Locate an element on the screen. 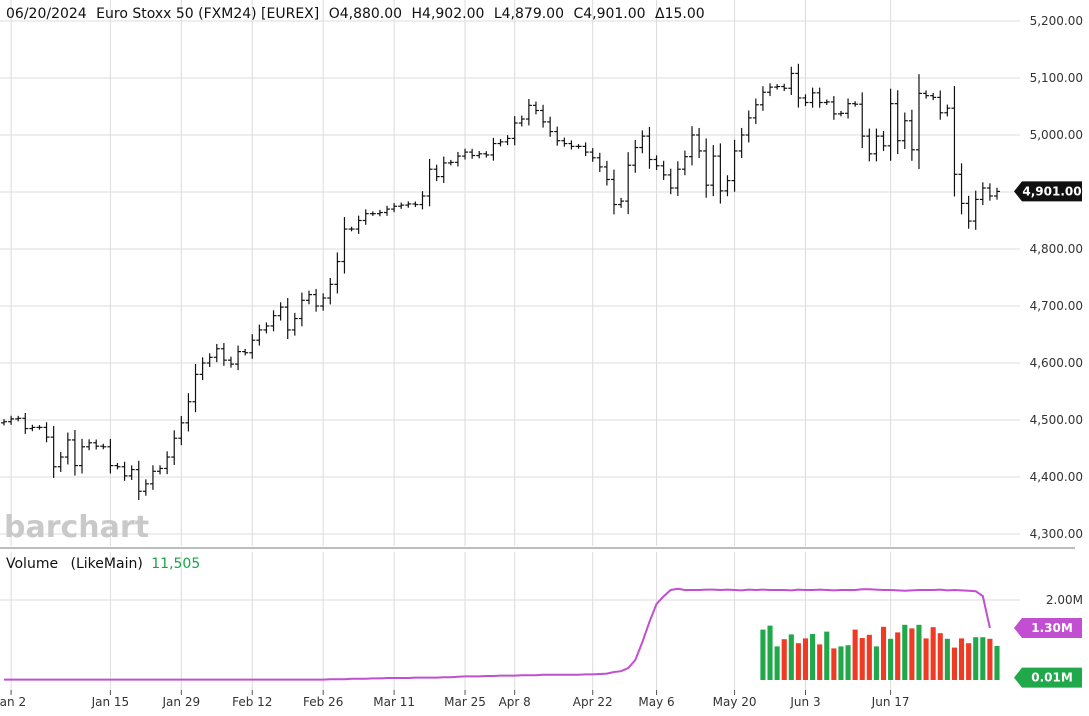 This screenshot has width=1089, height=716. header-name: Euro Stoxx 50 (FXM24) [EUREX] is located at coordinates (207, 14).